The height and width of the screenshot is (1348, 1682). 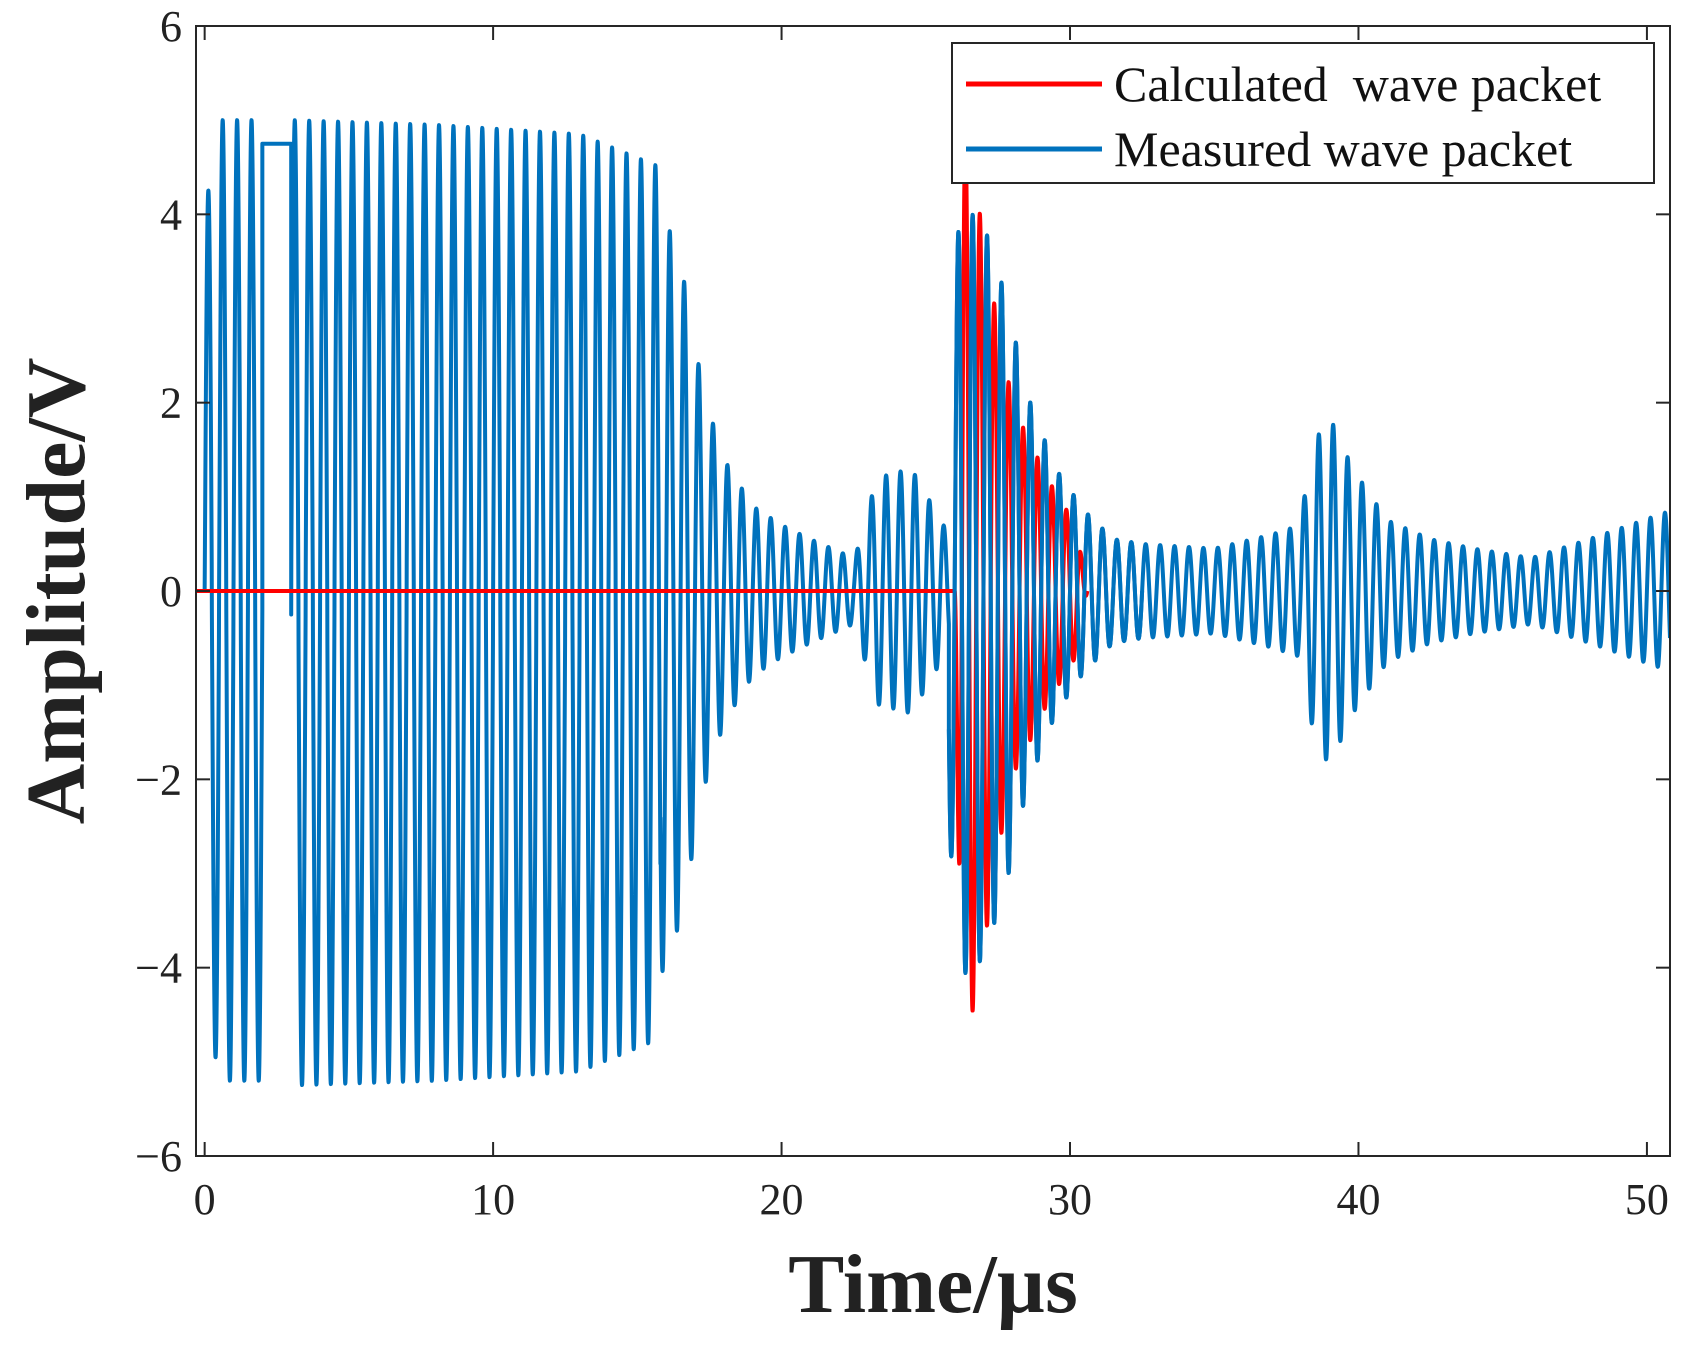 I want to click on series-measured-echo-overlay, so click(x=1045, y=593).